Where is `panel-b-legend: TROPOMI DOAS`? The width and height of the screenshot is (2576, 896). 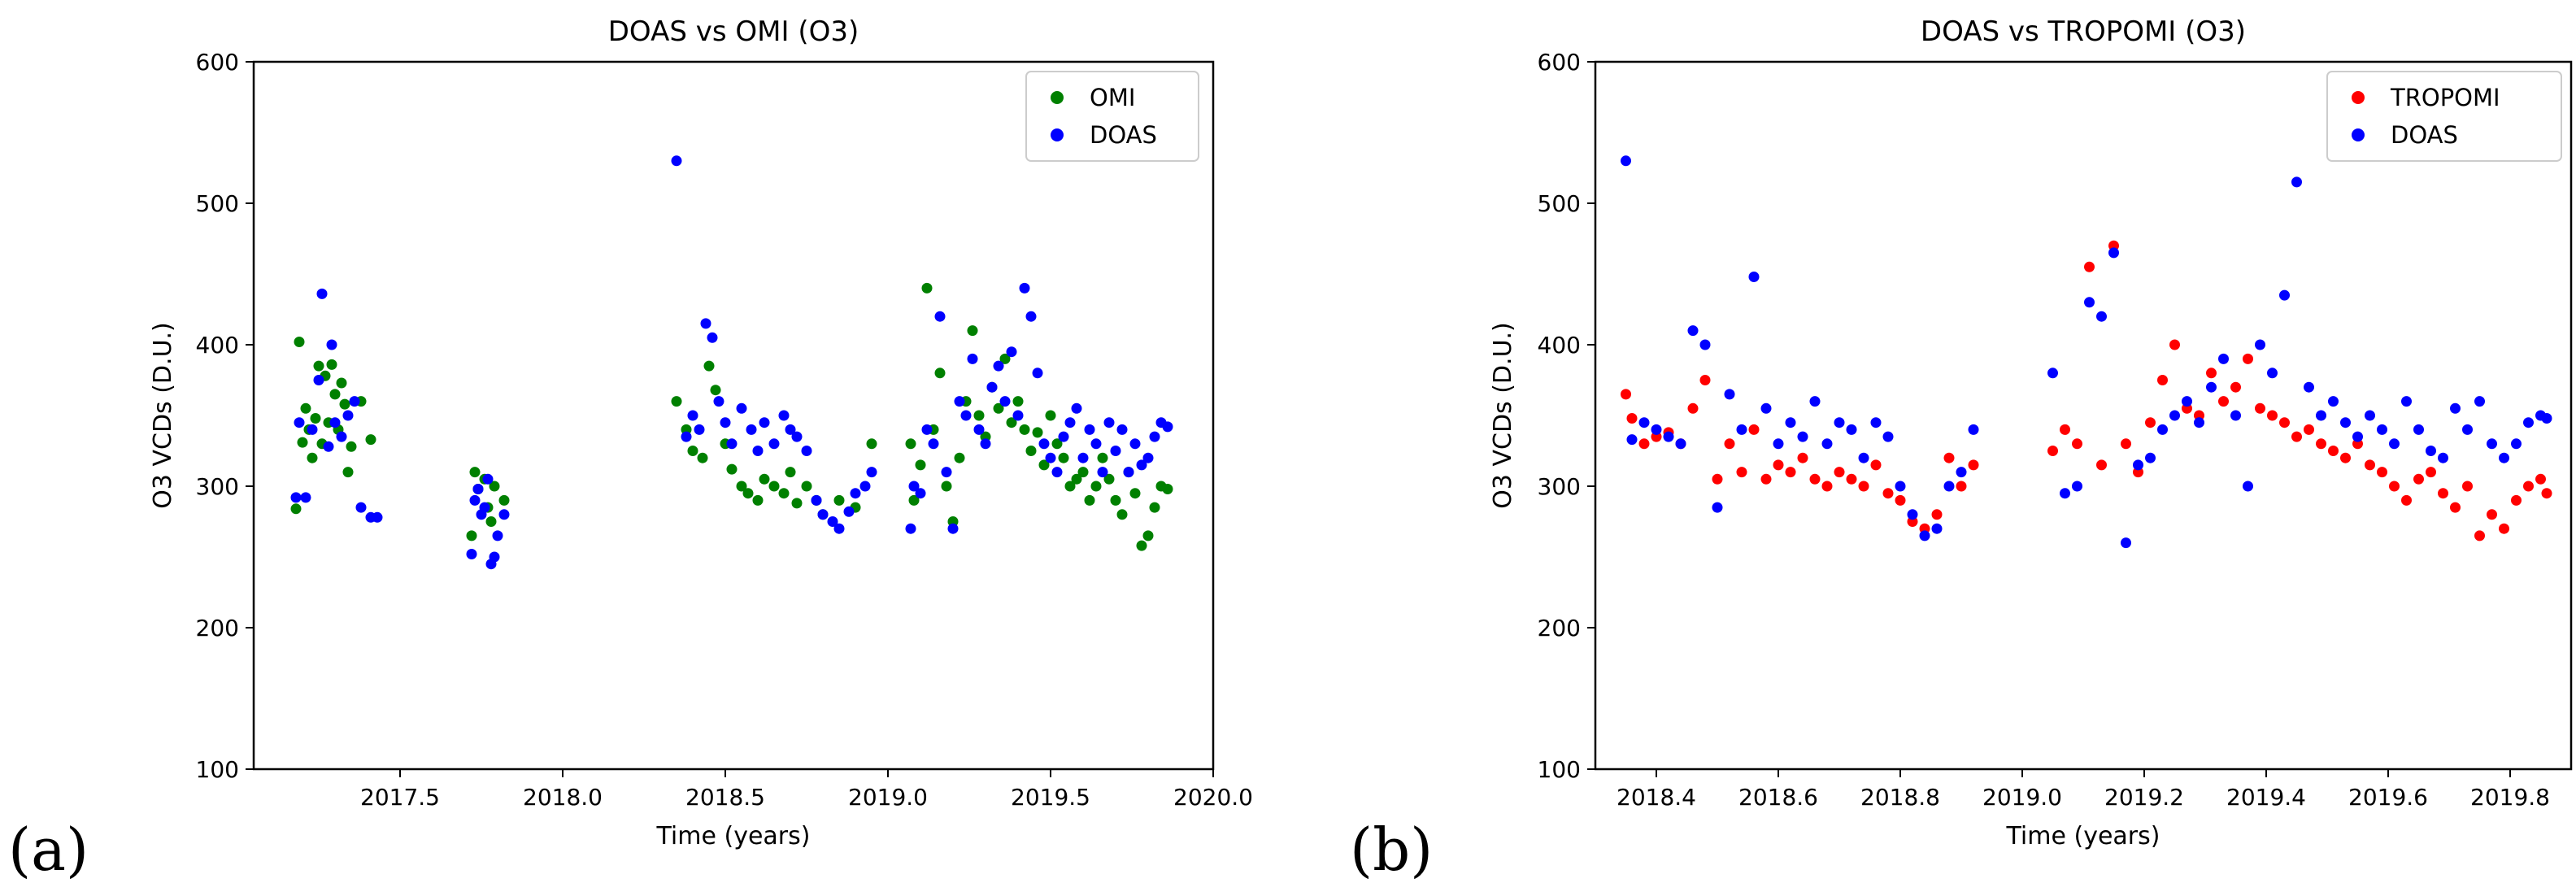 panel-b-legend: TROPOMI DOAS is located at coordinates (2444, 116).